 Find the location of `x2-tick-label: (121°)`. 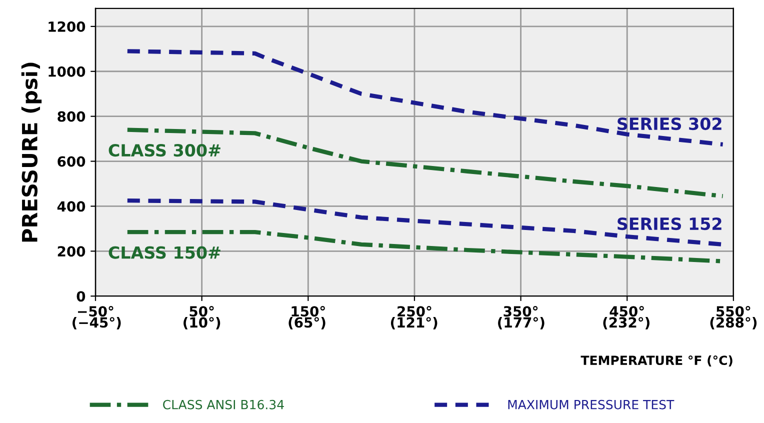

x2-tick-label: (121°) is located at coordinates (414, 323).